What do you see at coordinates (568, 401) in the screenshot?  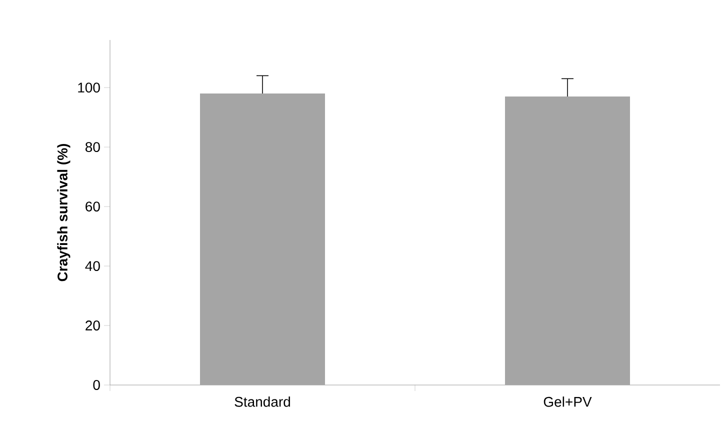 I see `x-tick-label: Gel+PV` at bounding box center [568, 401].